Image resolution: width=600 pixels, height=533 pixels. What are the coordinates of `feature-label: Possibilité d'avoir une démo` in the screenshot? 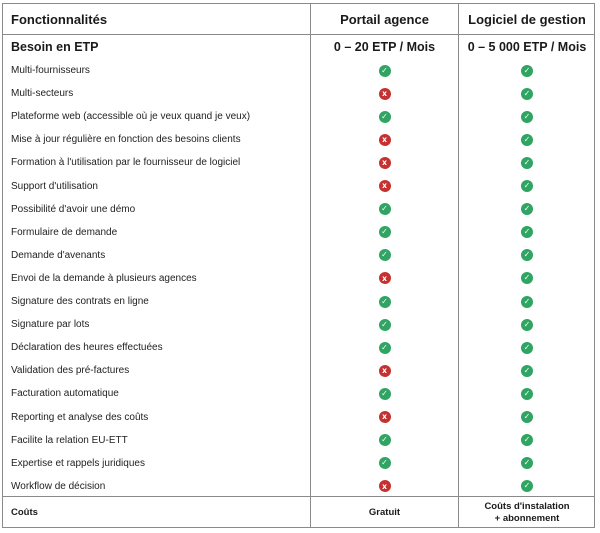 It's located at (73, 209).